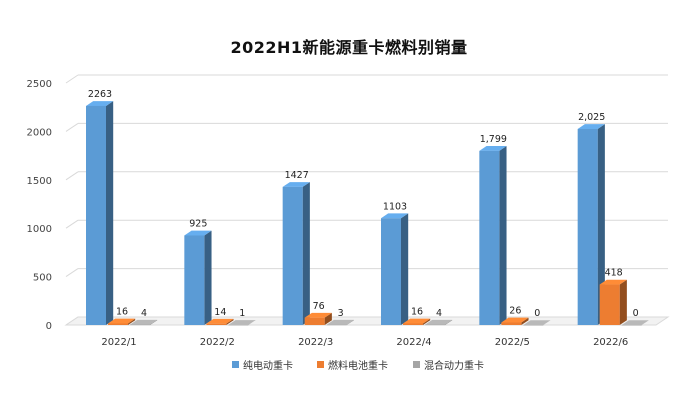  What do you see at coordinates (262, 365) in the screenshot?
I see `legend-item: 纯电动重卡` at bounding box center [262, 365].